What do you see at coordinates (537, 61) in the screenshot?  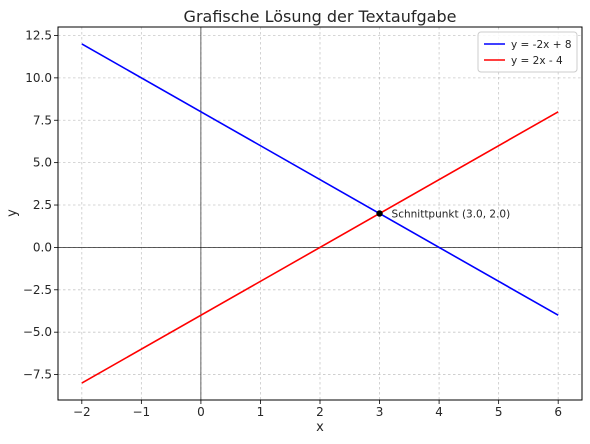 I see `legend-label-2: y = 2x - 4` at bounding box center [537, 61].